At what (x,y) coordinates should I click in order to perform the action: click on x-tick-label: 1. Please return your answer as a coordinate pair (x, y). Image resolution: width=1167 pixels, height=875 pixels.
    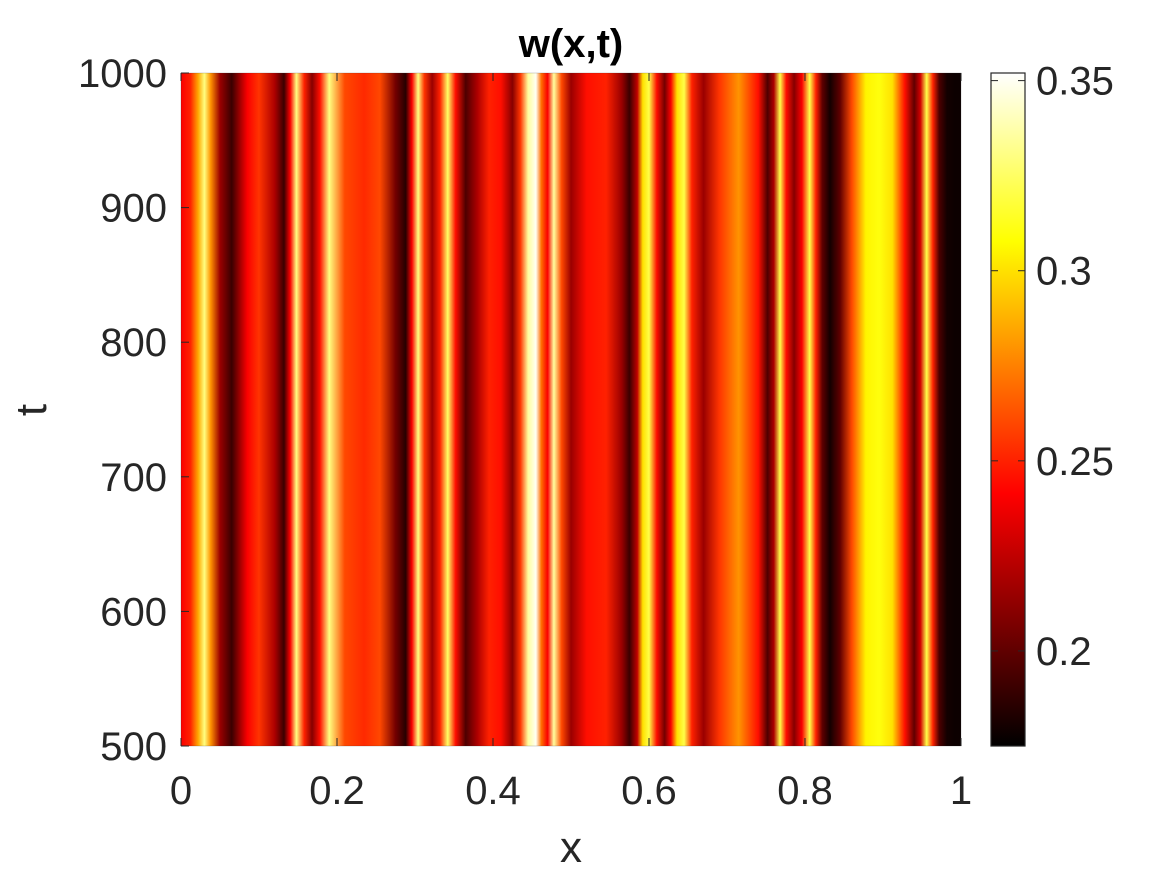
    Looking at the image, I should click on (961, 791).